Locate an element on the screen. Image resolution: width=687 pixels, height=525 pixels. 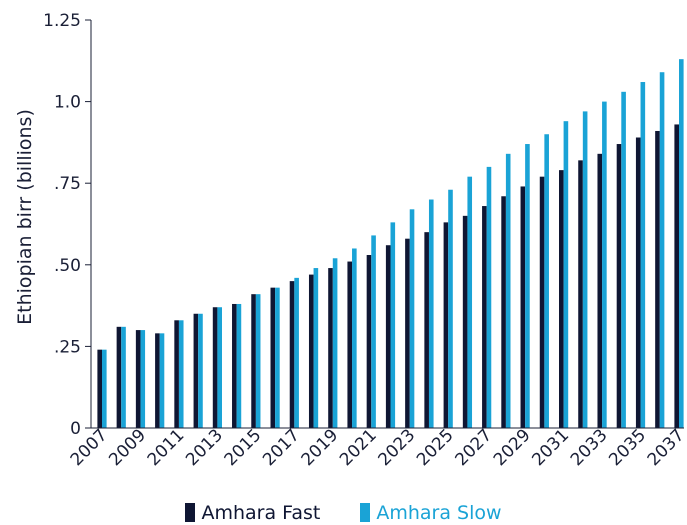
bar-amhara-slow-2013 is located at coordinates (219, 367).